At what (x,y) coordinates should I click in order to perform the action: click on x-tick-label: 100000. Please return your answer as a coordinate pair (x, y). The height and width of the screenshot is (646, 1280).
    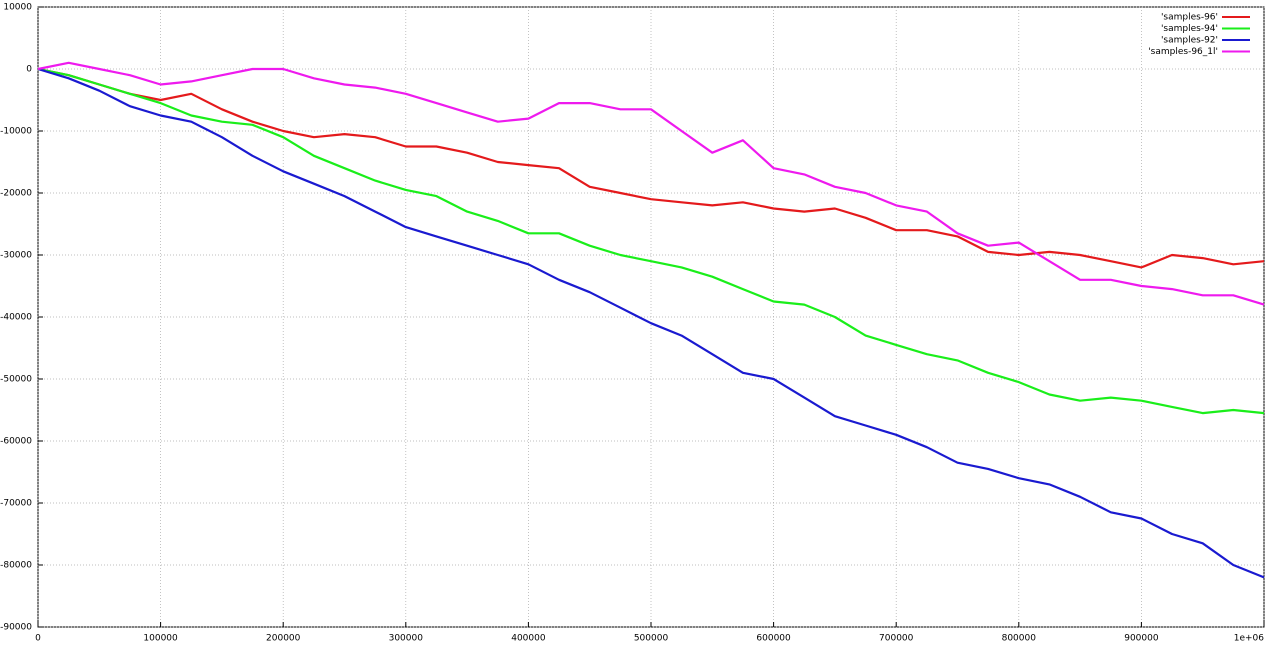
    Looking at the image, I should click on (160, 639).